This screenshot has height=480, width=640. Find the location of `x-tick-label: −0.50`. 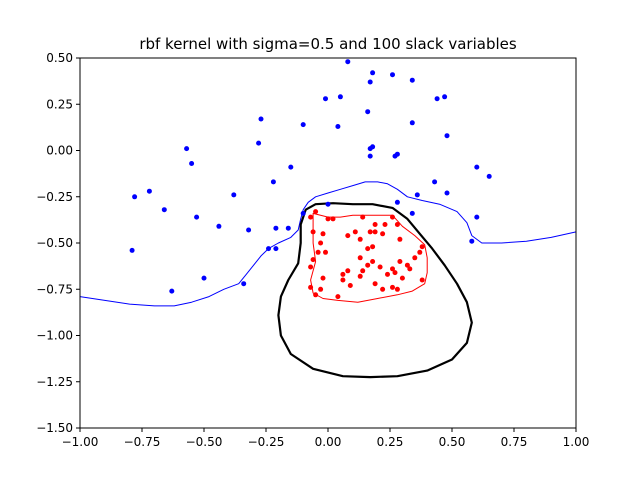

x-tick-label: −0.50 is located at coordinates (204, 442).